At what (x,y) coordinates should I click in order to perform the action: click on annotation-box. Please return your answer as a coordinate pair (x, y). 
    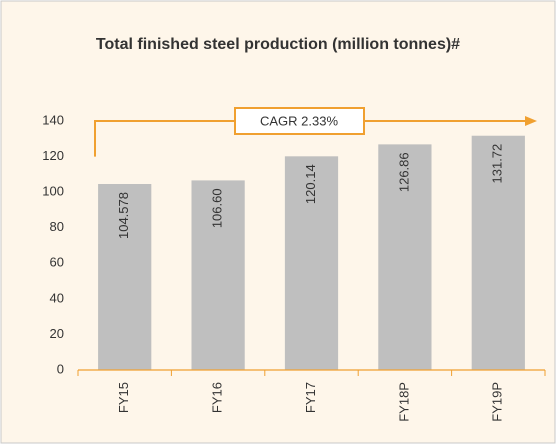
    Looking at the image, I should click on (299, 121).